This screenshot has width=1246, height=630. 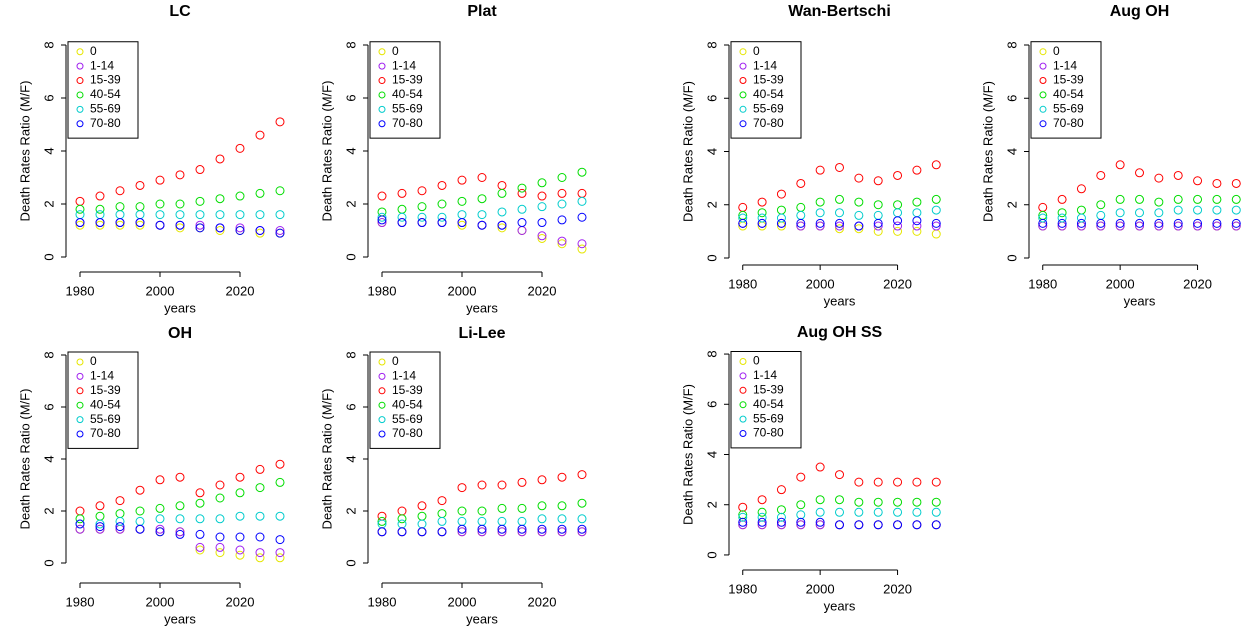 What do you see at coordinates (180, 11) in the screenshot?
I see `panel-title: LC` at bounding box center [180, 11].